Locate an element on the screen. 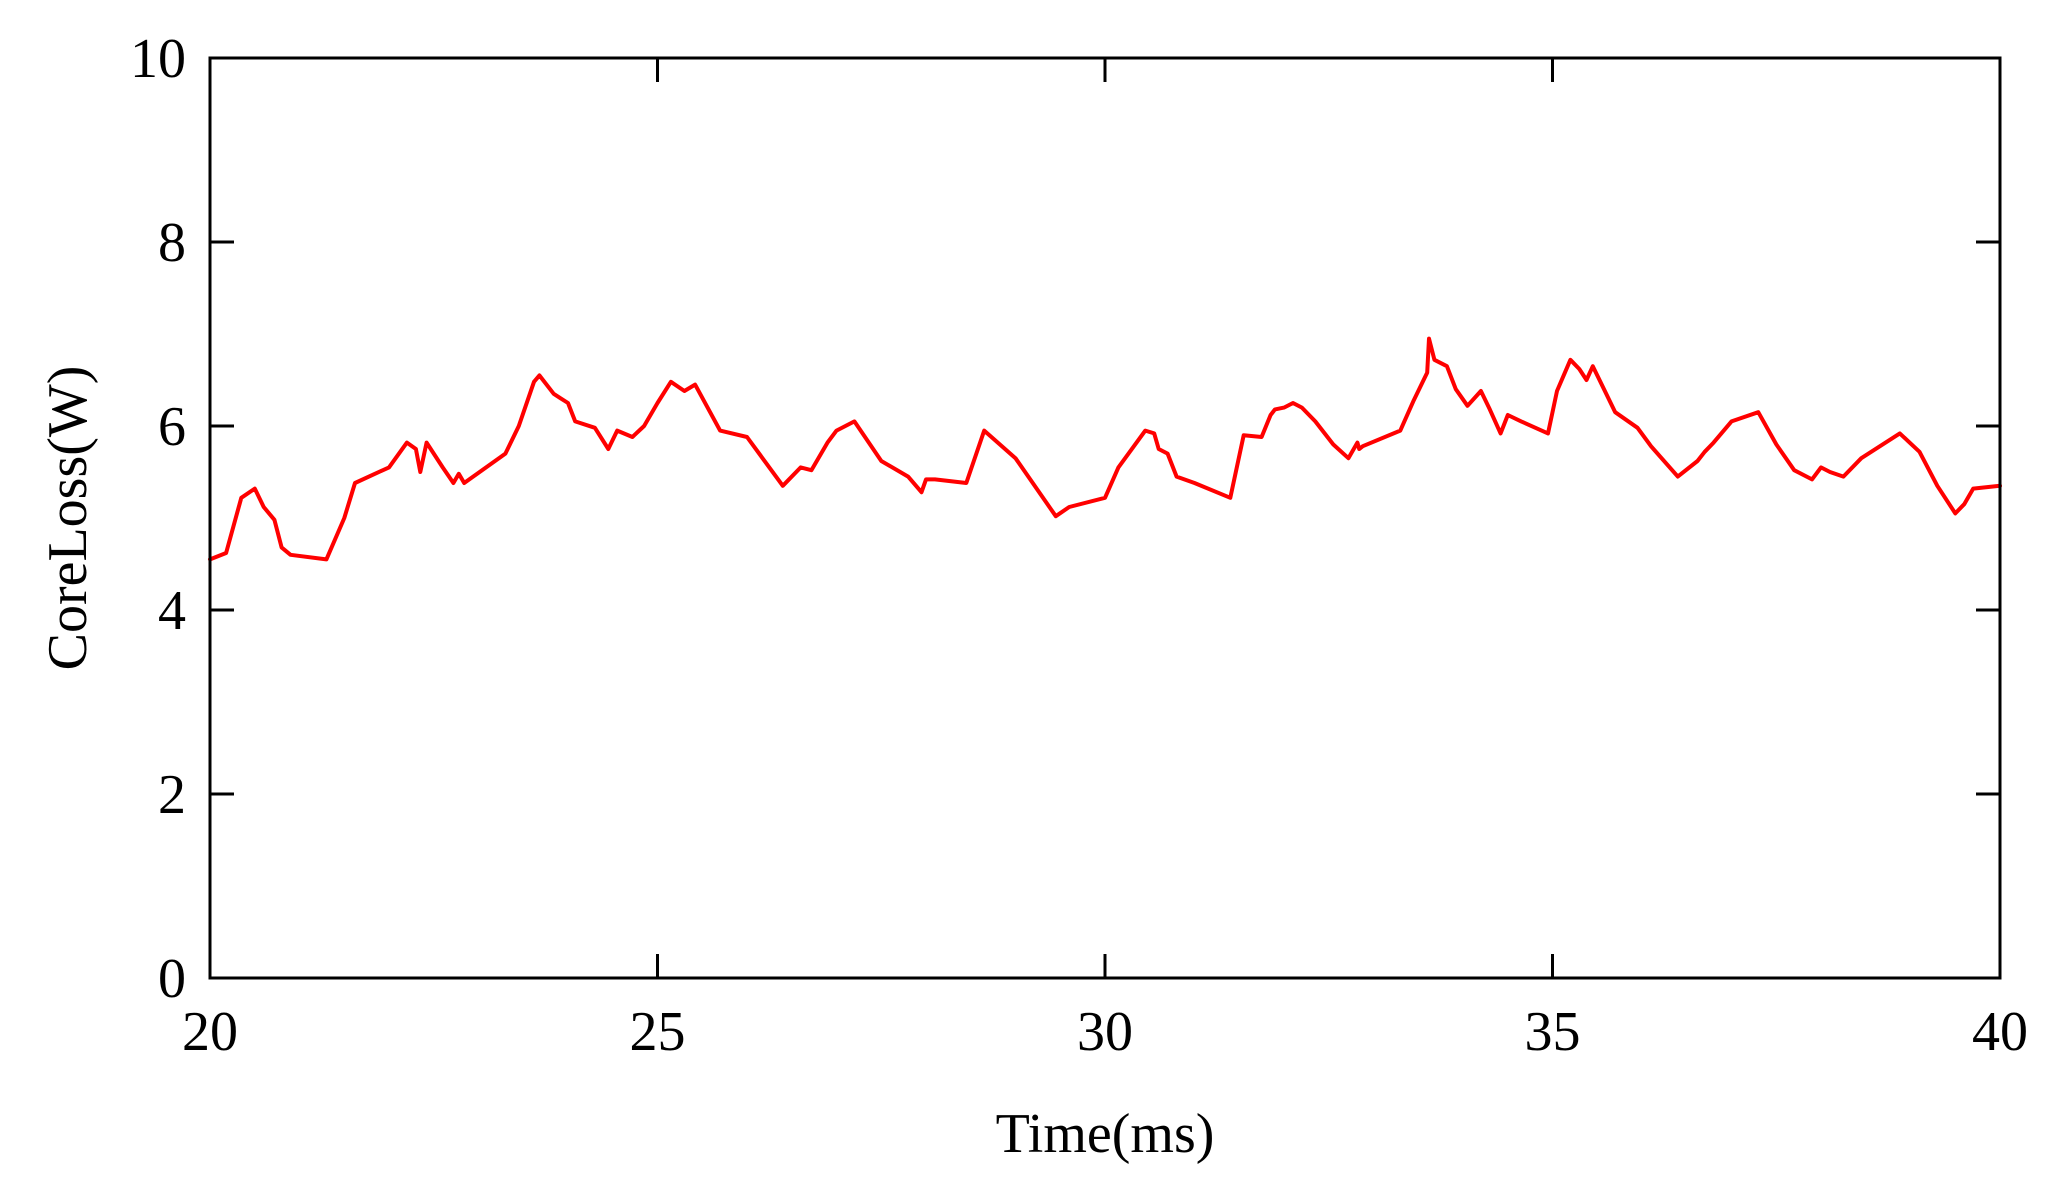  y-tick-label: 0 is located at coordinates (172, 979).